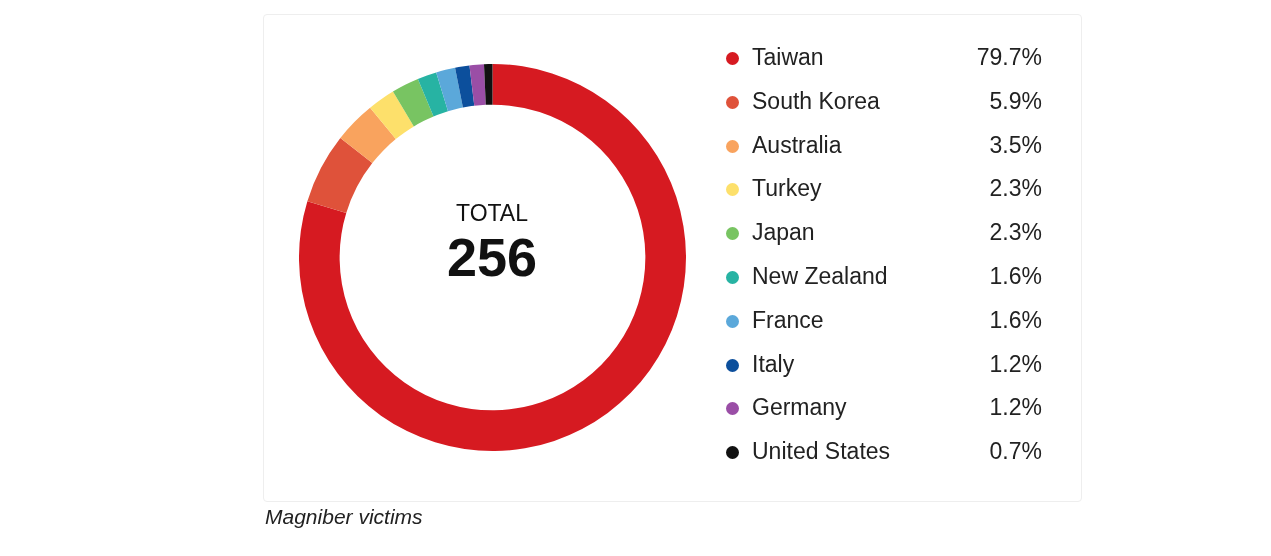 This screenshot has width=1271, height=556. I want to click on legend-label: Italy, so click(773, 364).